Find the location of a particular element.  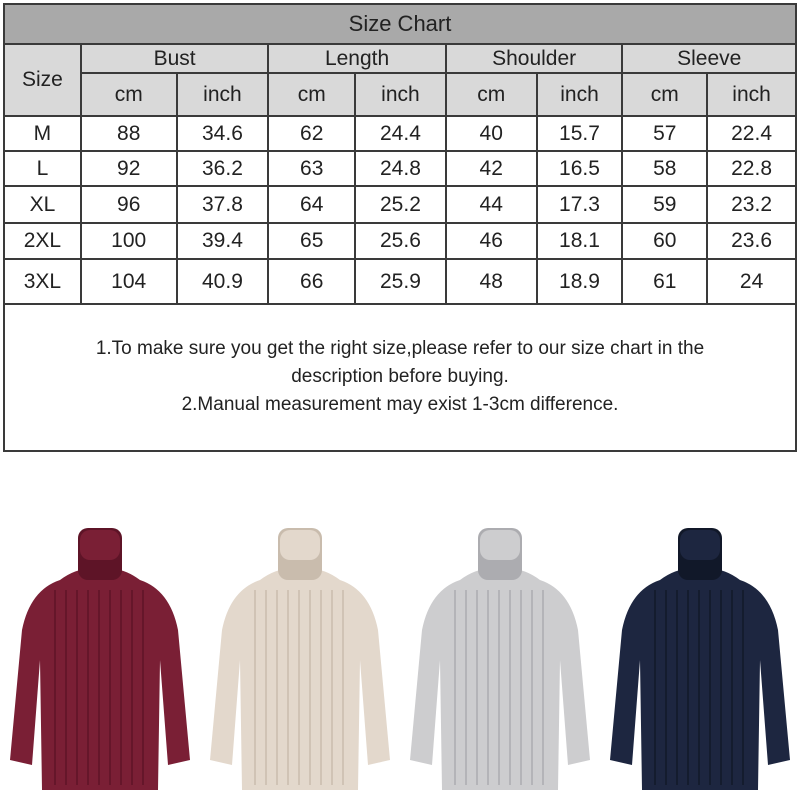

value-cell: 18.9 is located at coordinates (579, 281).